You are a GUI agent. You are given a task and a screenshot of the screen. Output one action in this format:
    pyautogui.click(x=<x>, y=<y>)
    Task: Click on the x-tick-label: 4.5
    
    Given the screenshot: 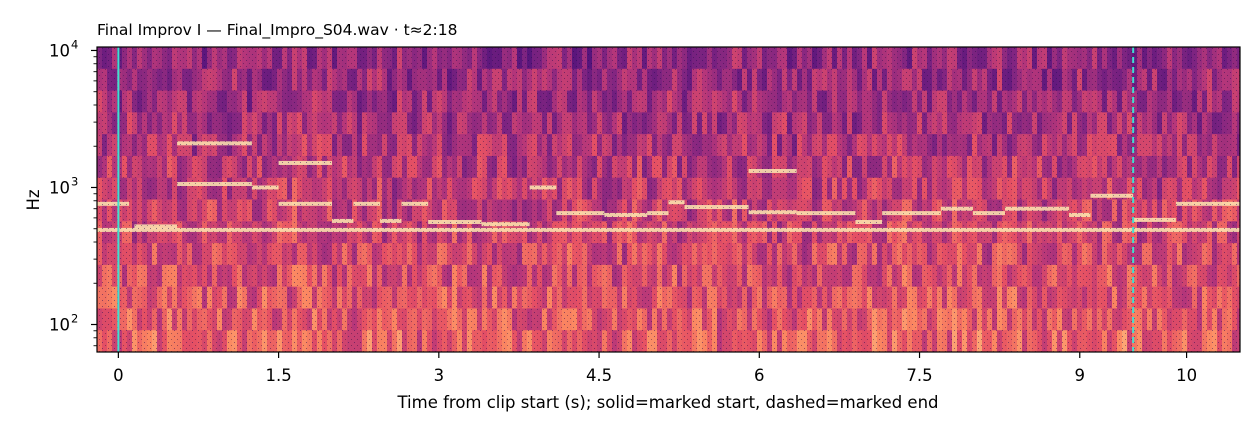 What is the action you would take?
    pyautogui.click(x=599, y=375)
    